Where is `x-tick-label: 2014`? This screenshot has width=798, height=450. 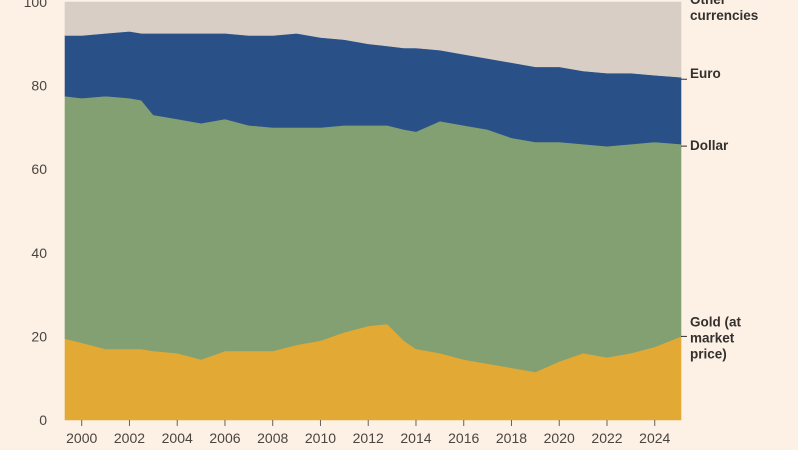
x-tick-label: 2014 is located at coordinates (415, 438).